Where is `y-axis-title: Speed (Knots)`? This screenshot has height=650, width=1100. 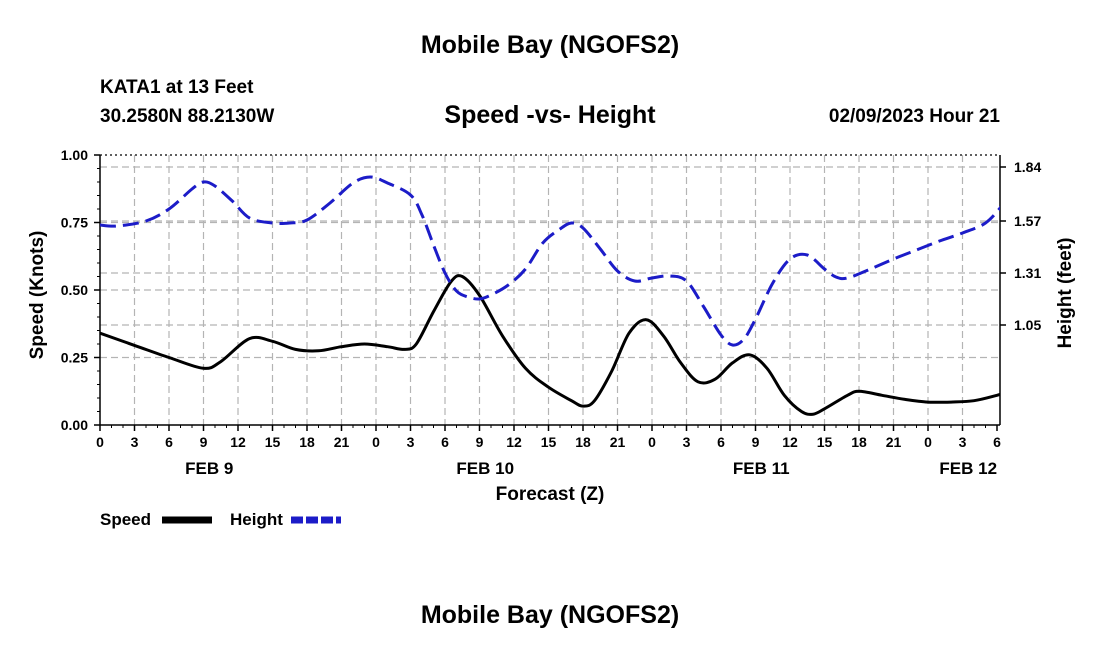 y-axis-title: Speed (Knots) is located at coordinates (37, 295).